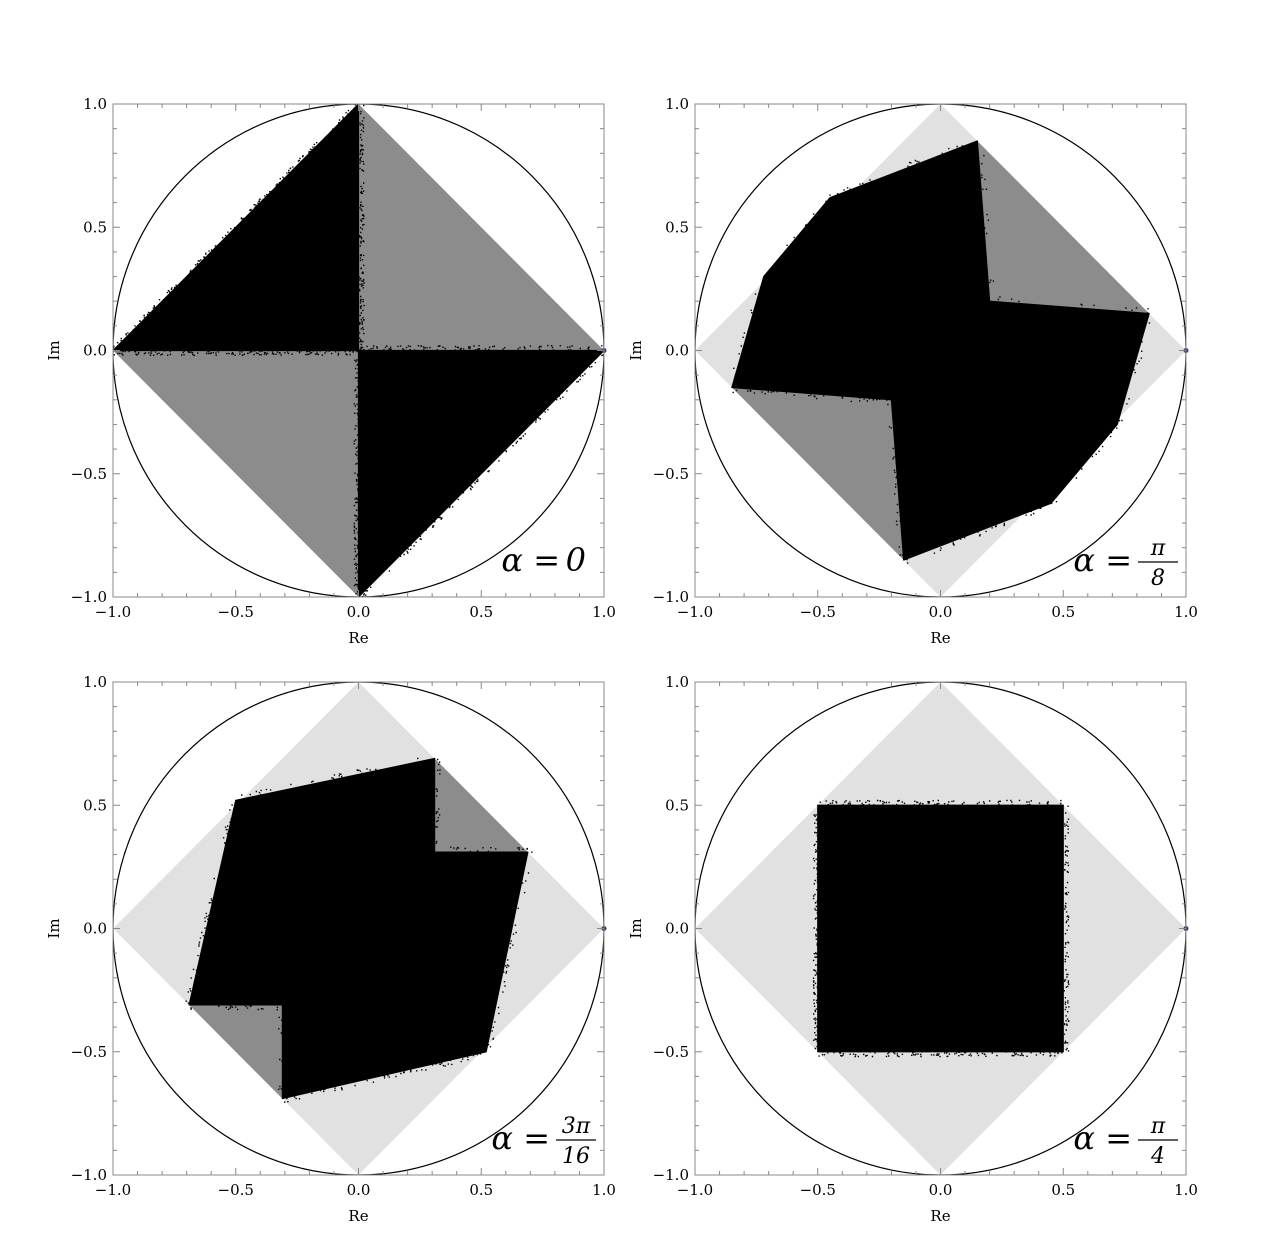  Describe the element at coordinates (1158, 578) in the screenshot. I see `alpha-denominator: 8` at that location.